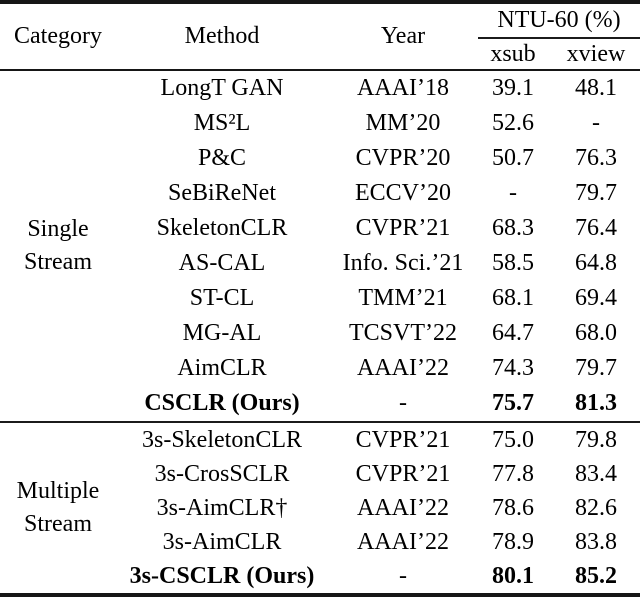 This screenshot has height=603, width=640. What do you see at coordinates (596, 228) in the screenshot?
I see `xview-value: 76.4` at bounding box center [596, 228].